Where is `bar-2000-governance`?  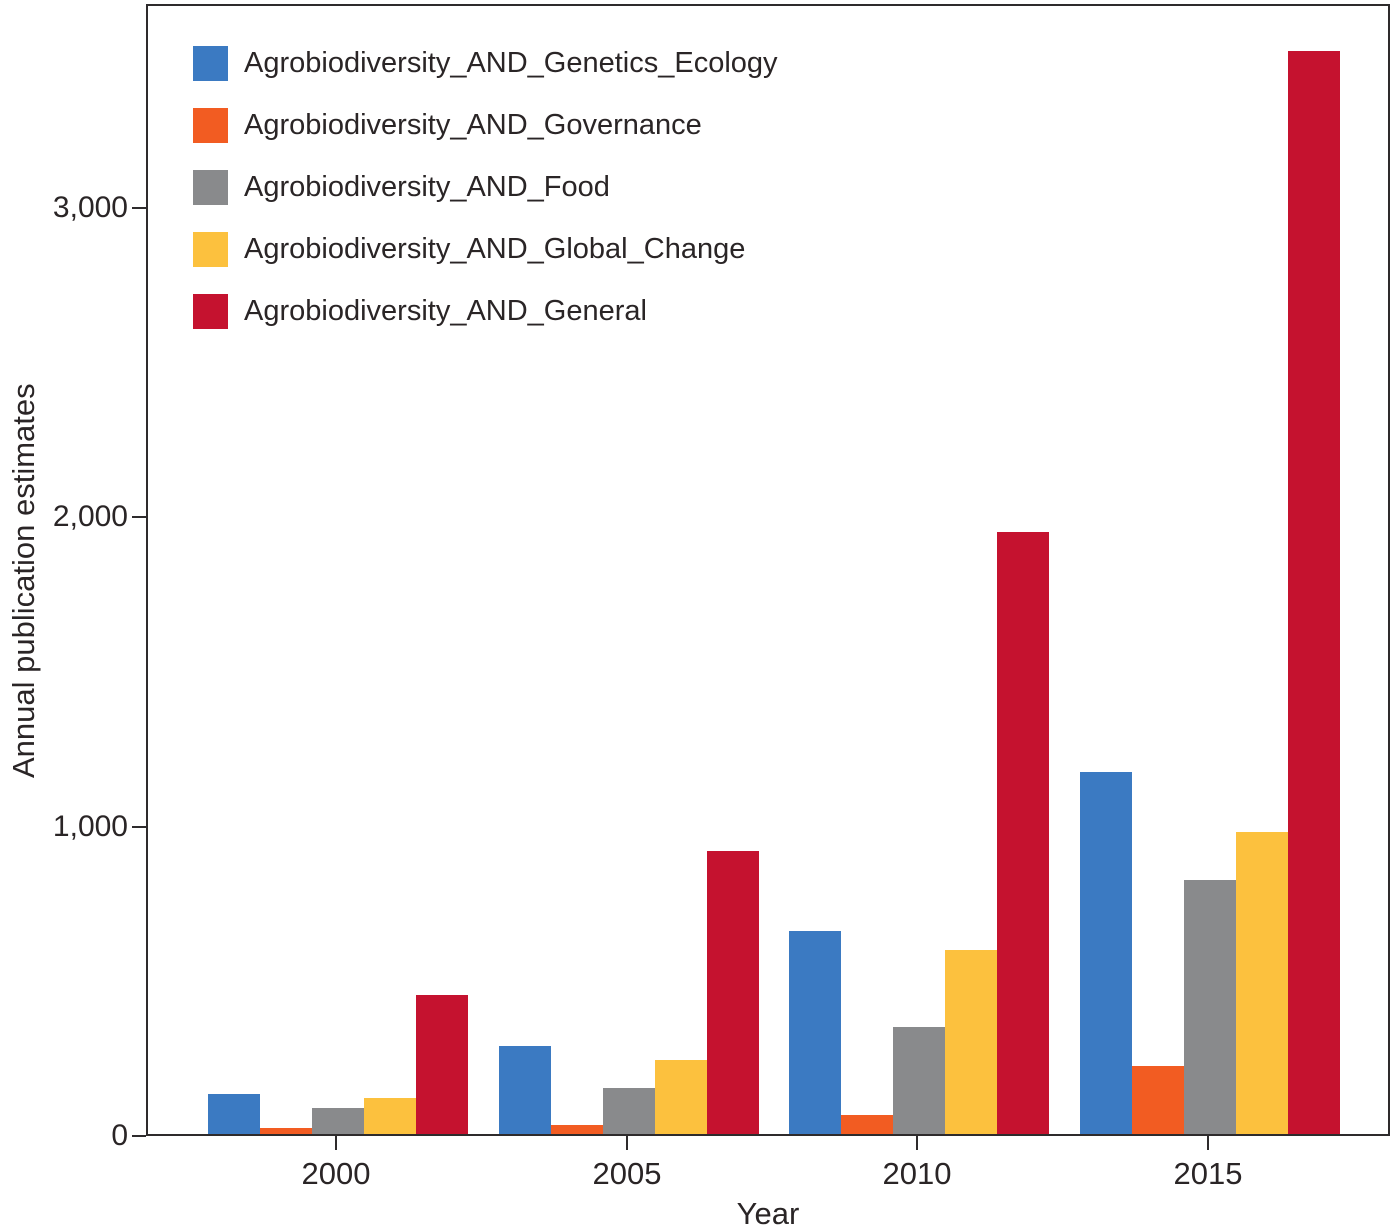
bar-2000-governance is located at coordinates (286, 1131).